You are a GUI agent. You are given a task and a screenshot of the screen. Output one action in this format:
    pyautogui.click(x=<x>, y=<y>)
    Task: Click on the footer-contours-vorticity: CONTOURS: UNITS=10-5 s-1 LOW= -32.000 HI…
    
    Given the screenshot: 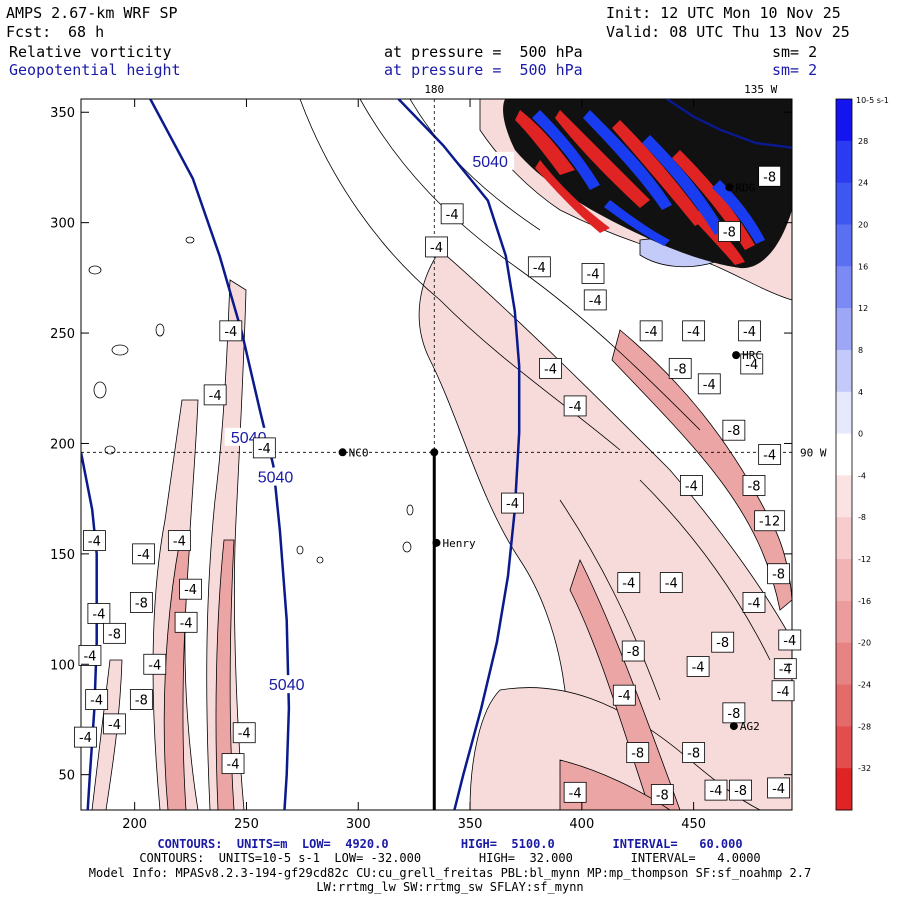 What is the action you would take?
    pyautogui.click(x=450, y=858)
    